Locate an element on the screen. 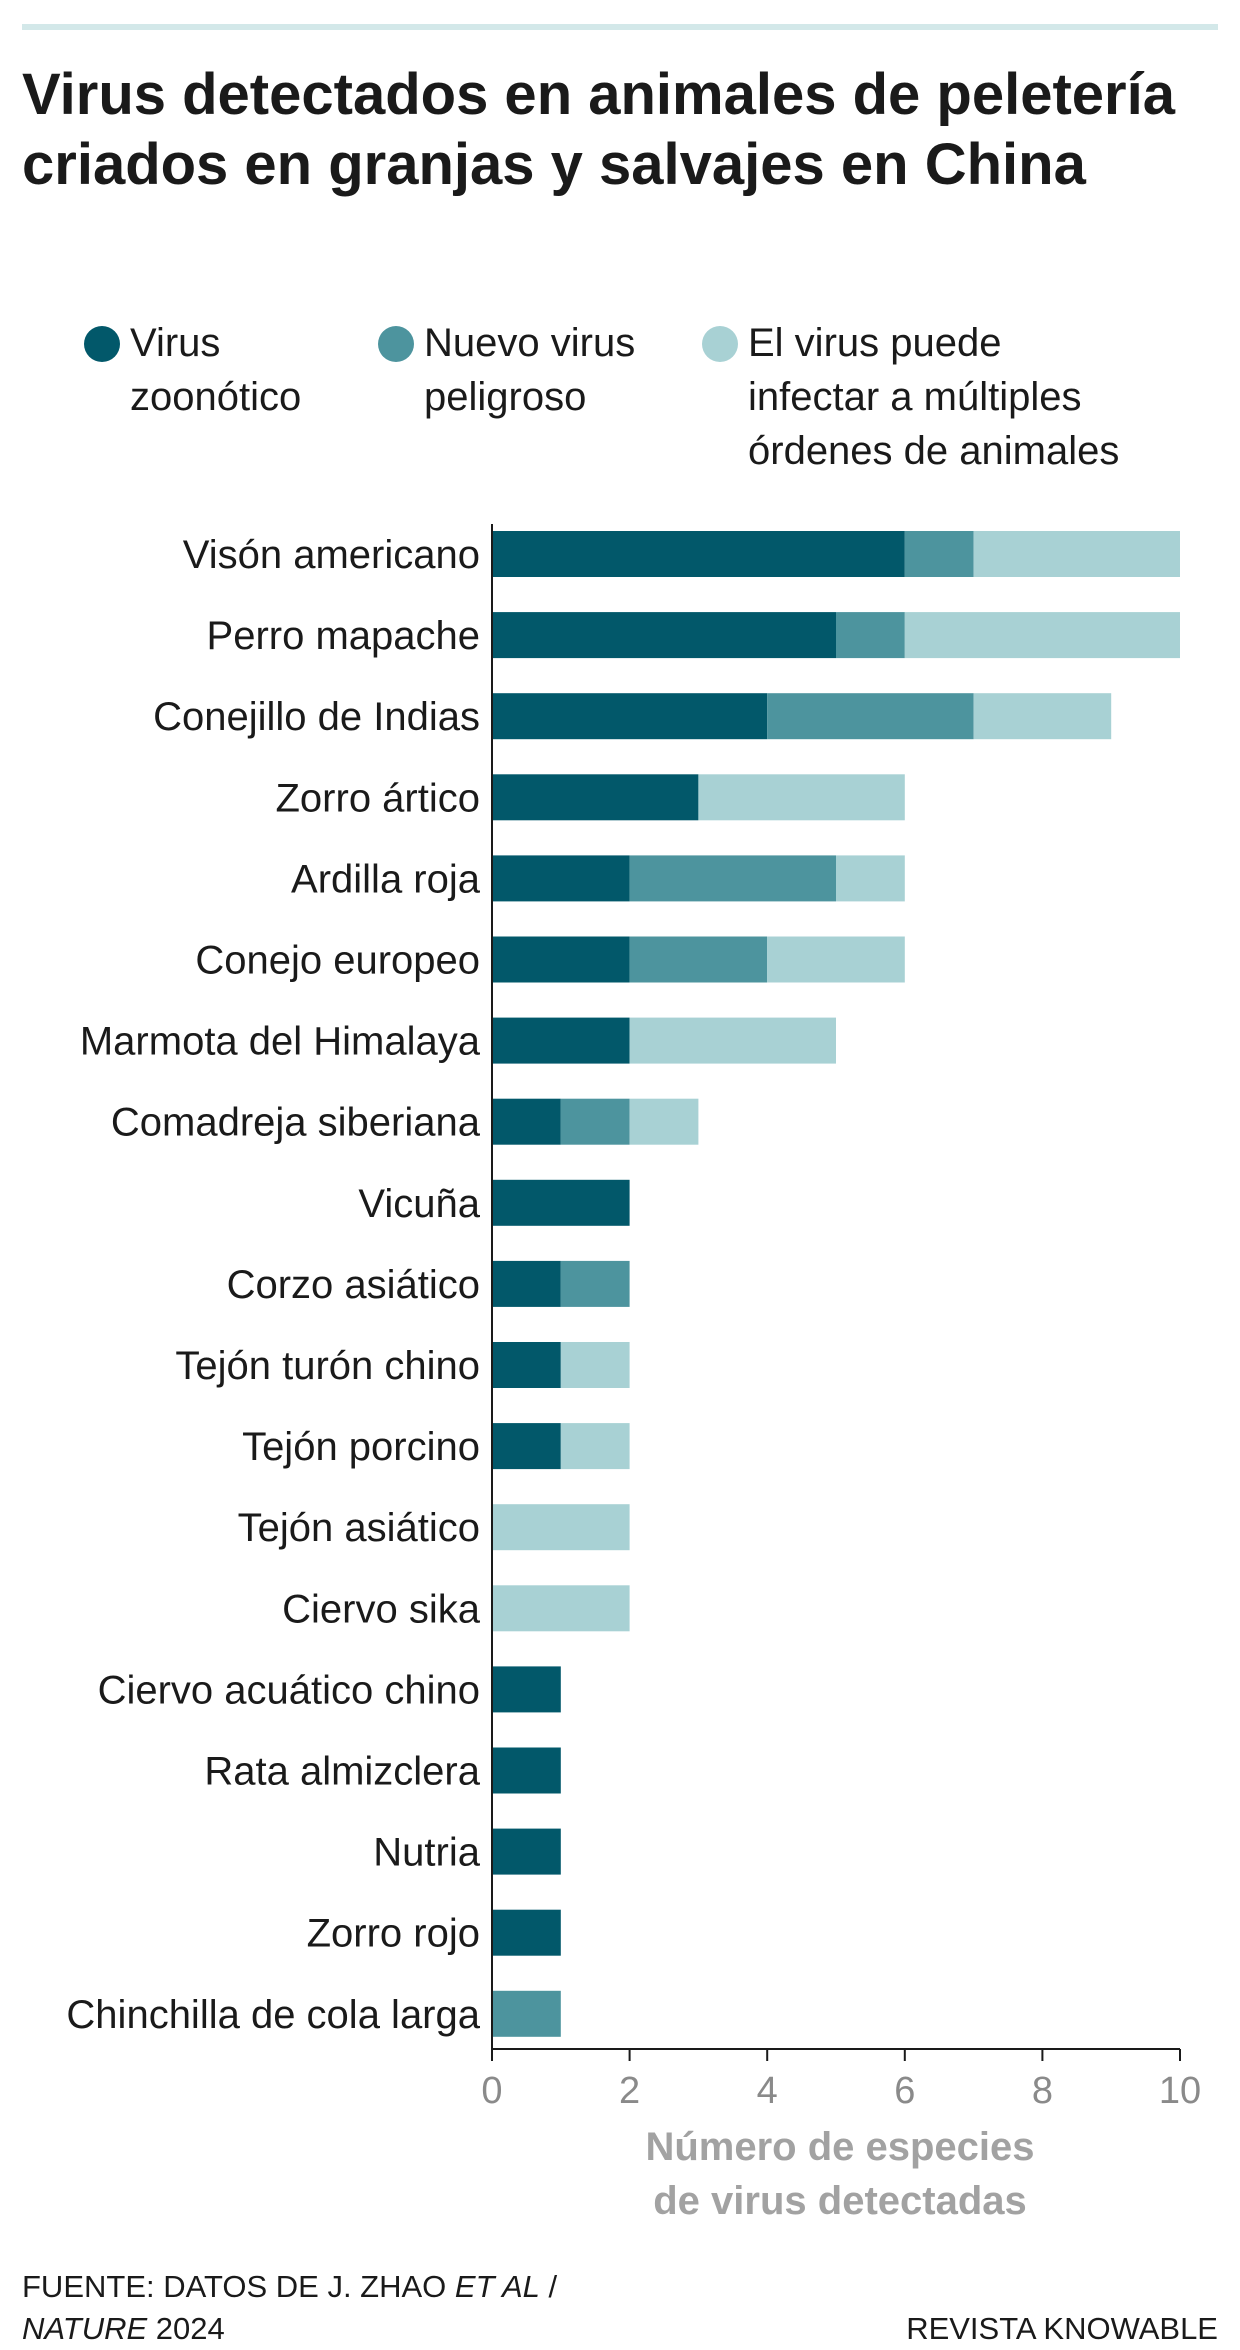 Image resolution: width=1240 pixels, height=2350 pixels. publisher-credit: REVISTA KNOWABLE is located at coordinates (1062, 2328).